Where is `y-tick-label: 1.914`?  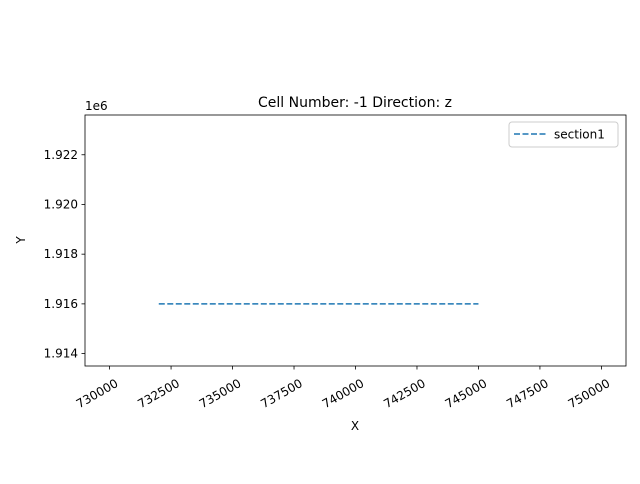 y-tick-label: 1.914 is located at coordinates (61, 354).